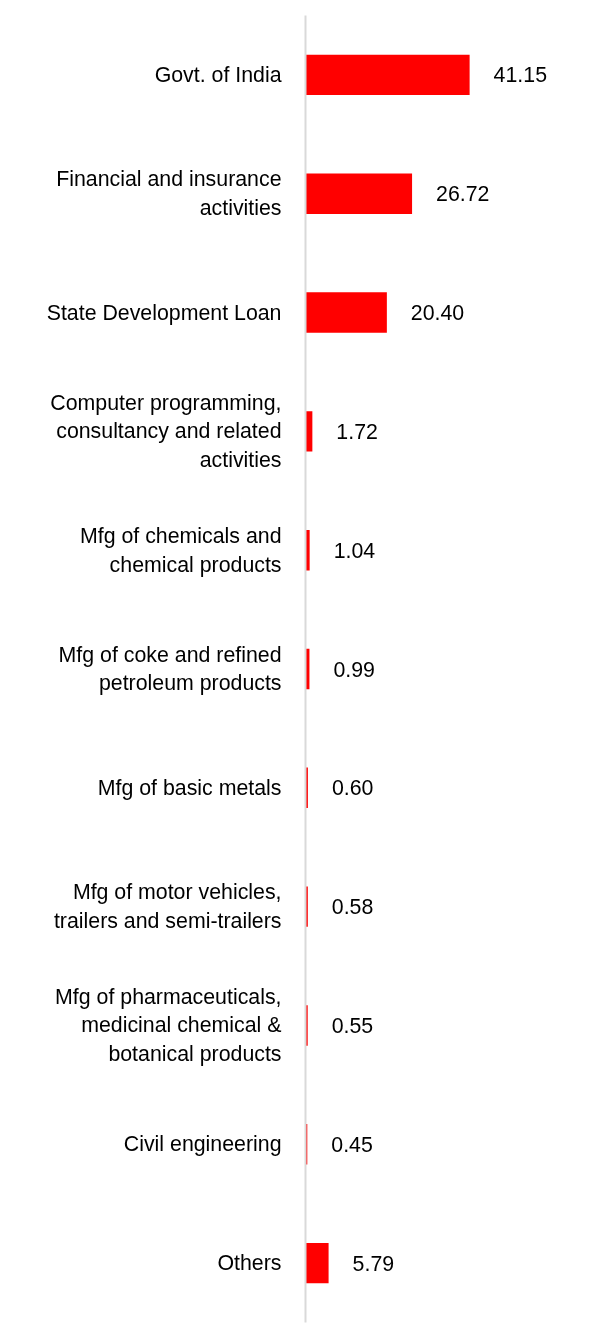 This screenshot has width=594, height=1342. What do you see at coordinates (180, 550) in the screenshot?
I see `y-tick-label: Mfg of chemicals and chemical products` at bounding box center [180, 550].